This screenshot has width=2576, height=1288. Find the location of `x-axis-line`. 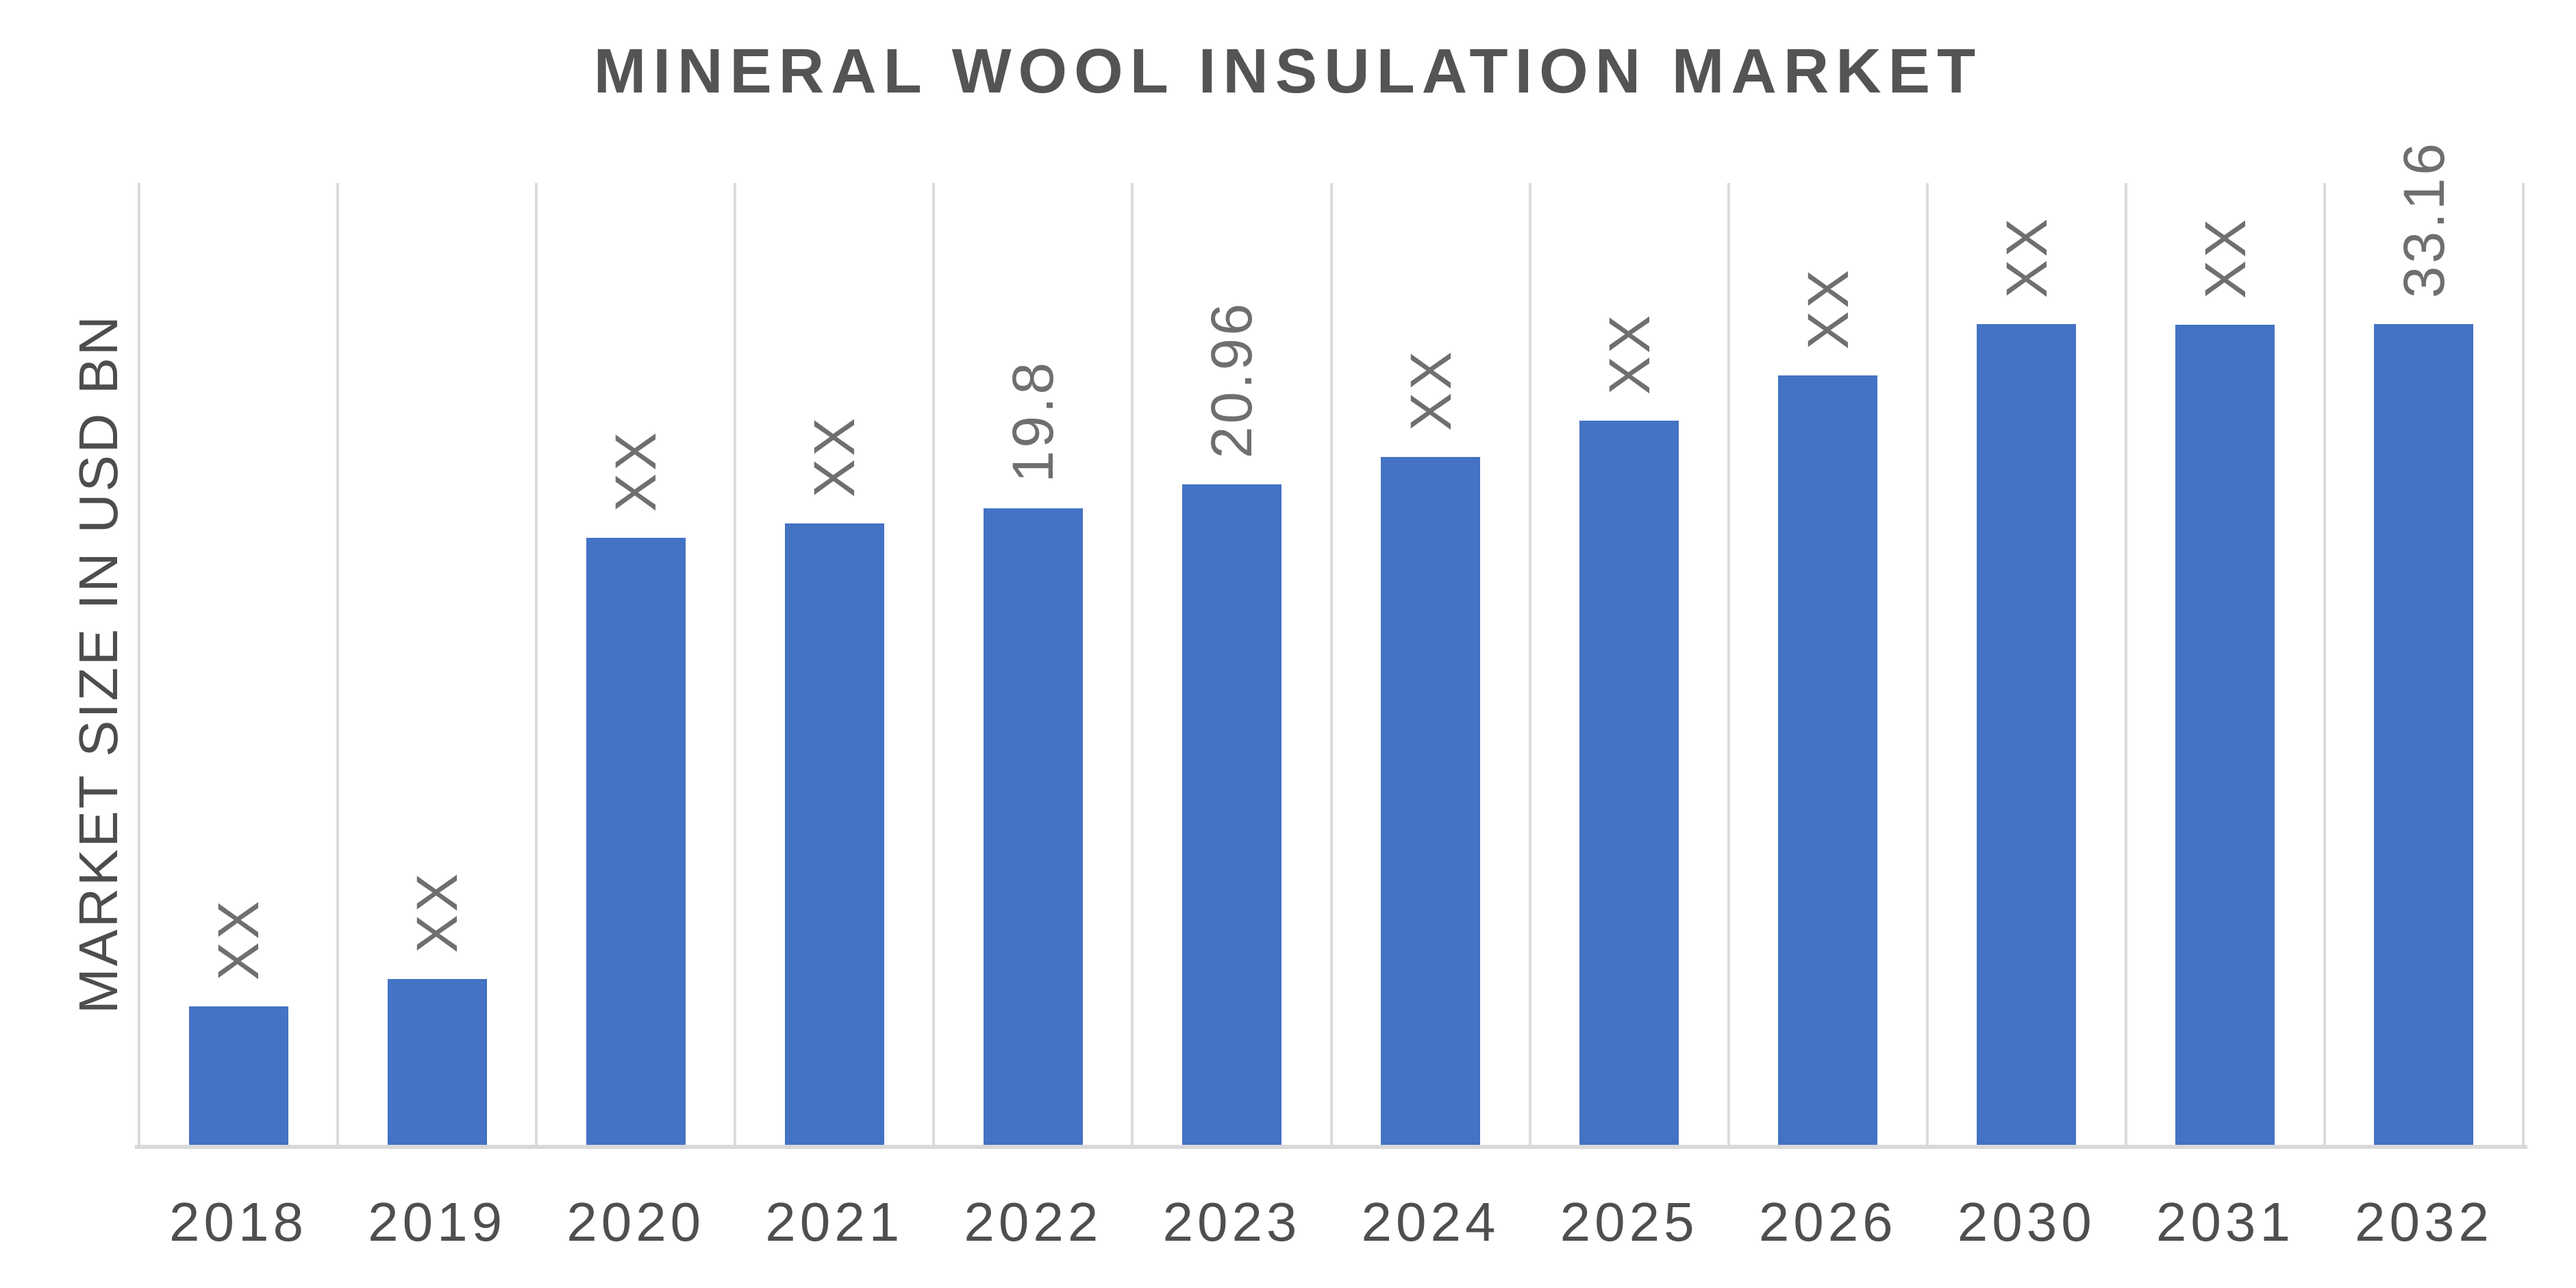

x-axis-line is located at coordinates (1331, 1147).